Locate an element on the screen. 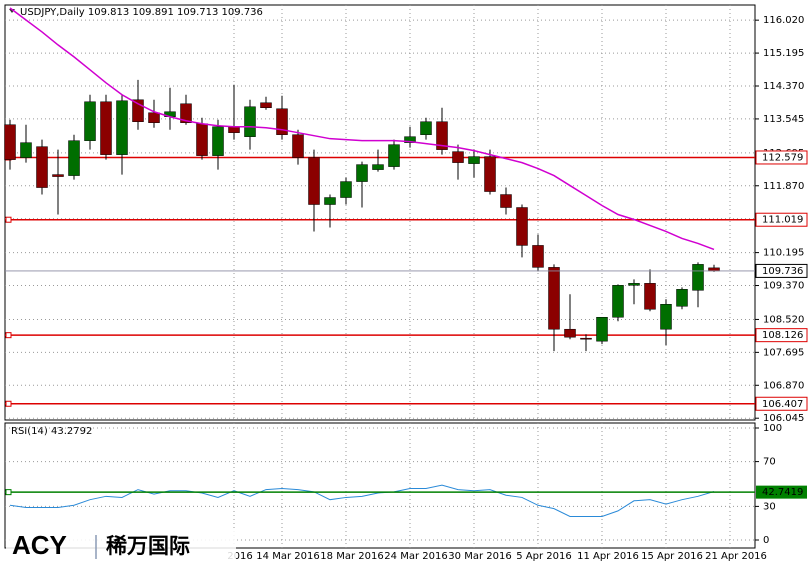 This screenshot has width=808, height=570. symbol: USDJPY,Daily is located at coordinates (52, 12).